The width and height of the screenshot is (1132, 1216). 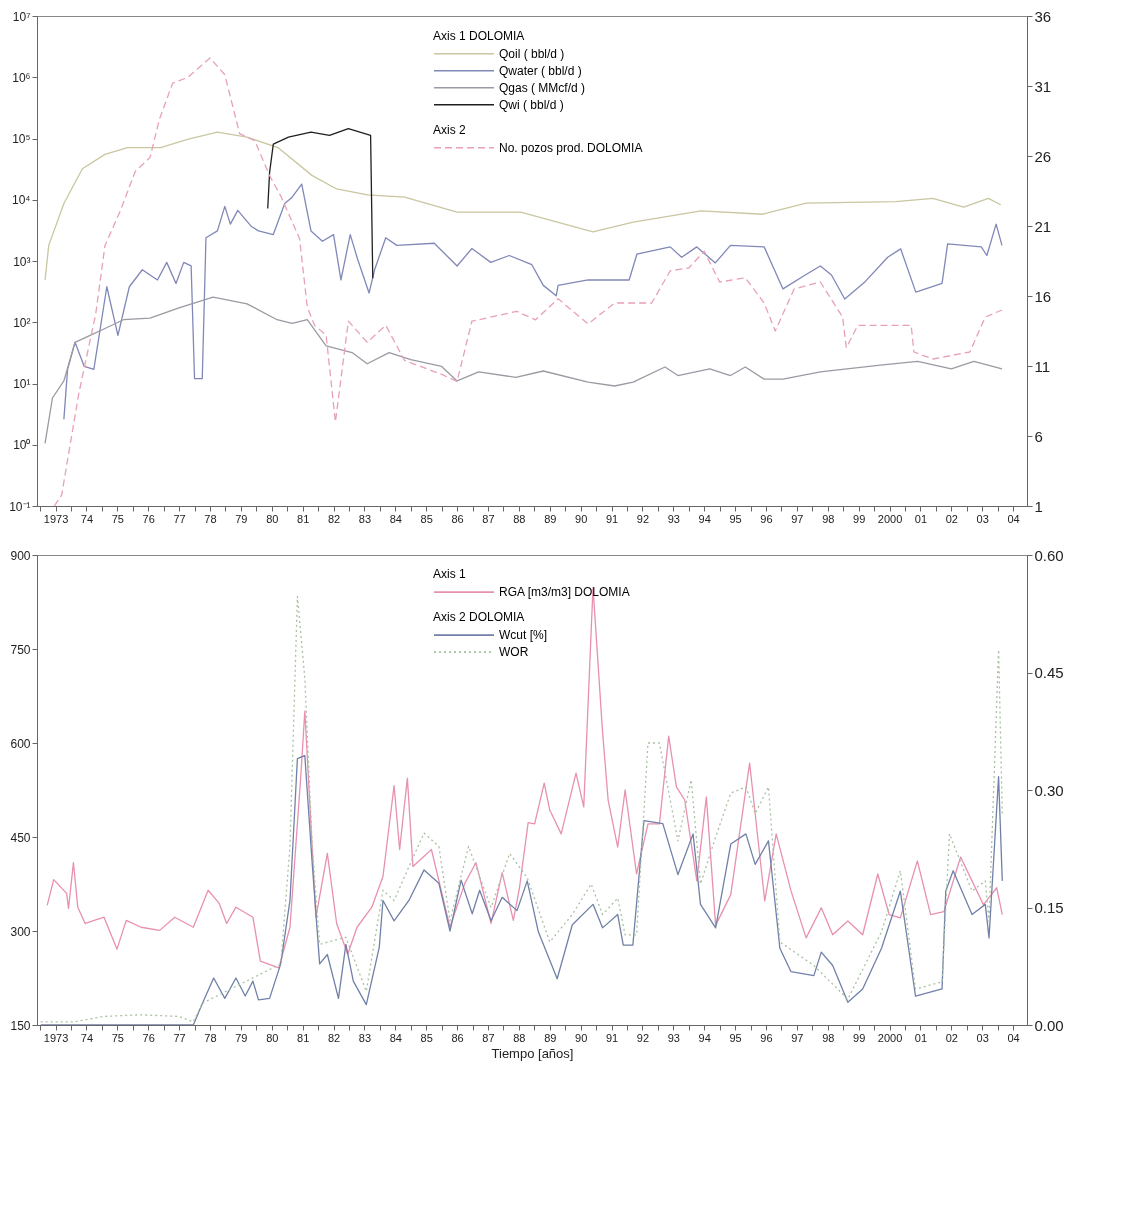 I want to click on y-tick-label: 750, so click(x=20, y=649).